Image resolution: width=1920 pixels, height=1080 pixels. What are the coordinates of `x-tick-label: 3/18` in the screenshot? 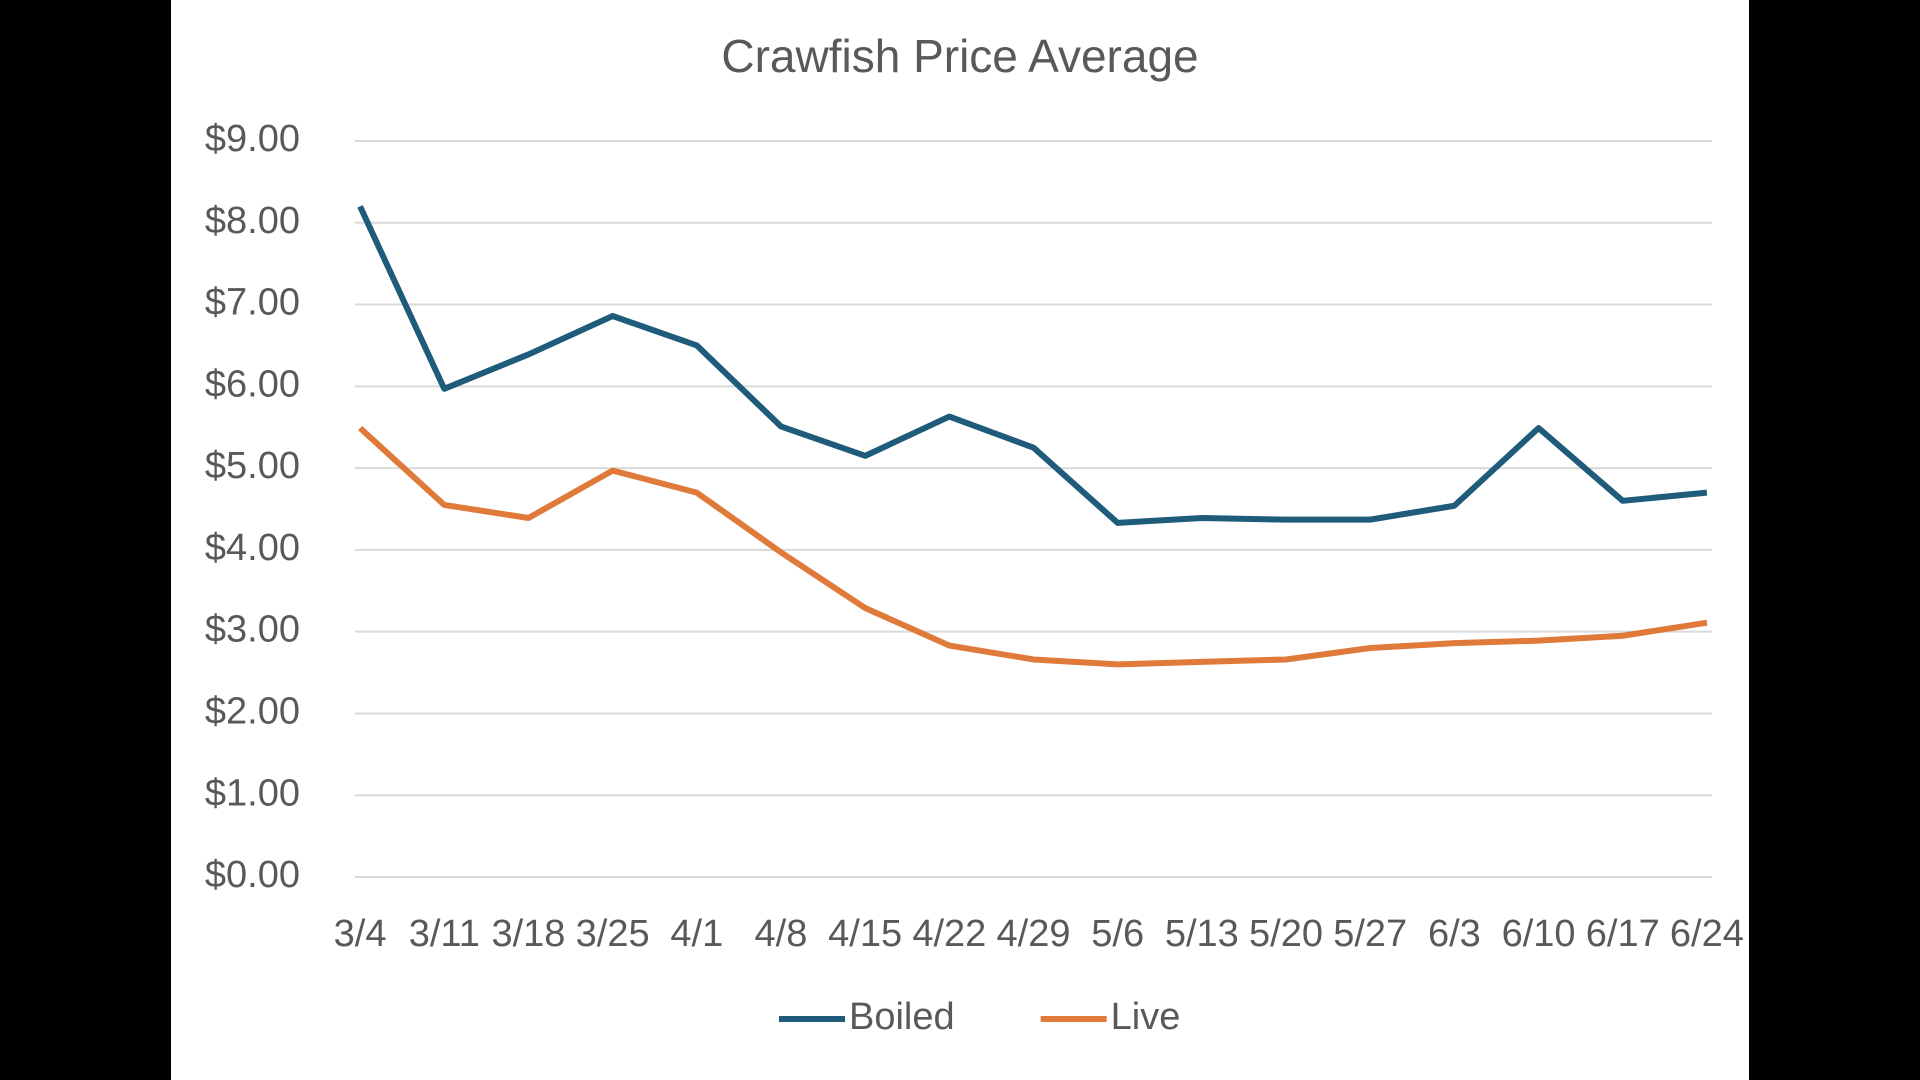 It's located at (528, 934).